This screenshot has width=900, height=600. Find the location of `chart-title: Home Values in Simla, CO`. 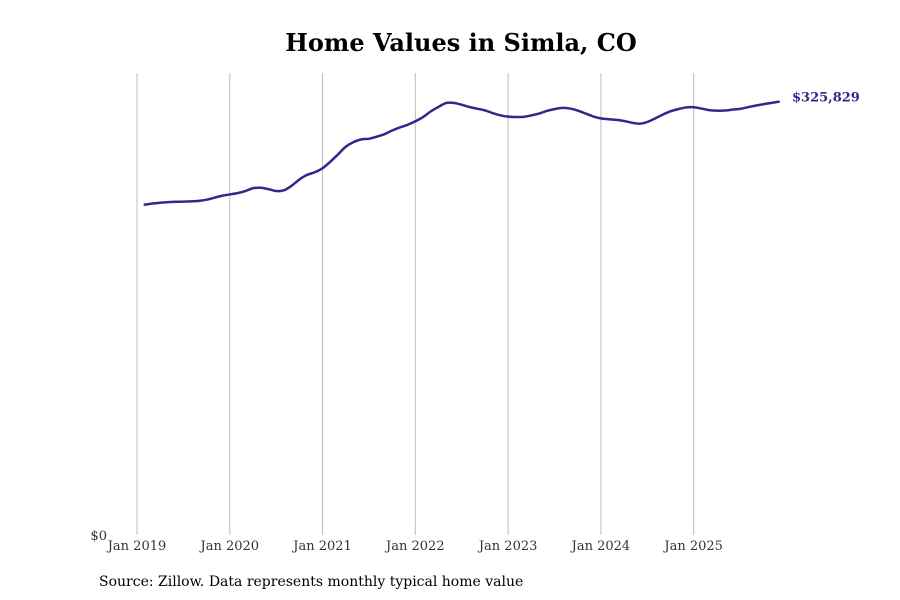

chart-title: Home Values in Simla, CO is located at coordinates (461, 42).